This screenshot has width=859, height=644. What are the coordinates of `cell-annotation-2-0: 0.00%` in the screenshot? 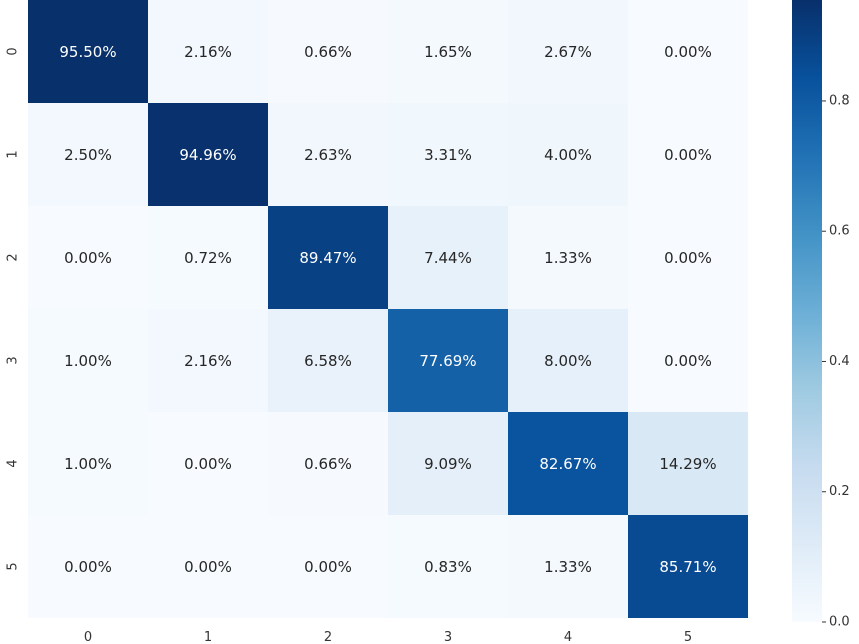 It's located at (88, 258).